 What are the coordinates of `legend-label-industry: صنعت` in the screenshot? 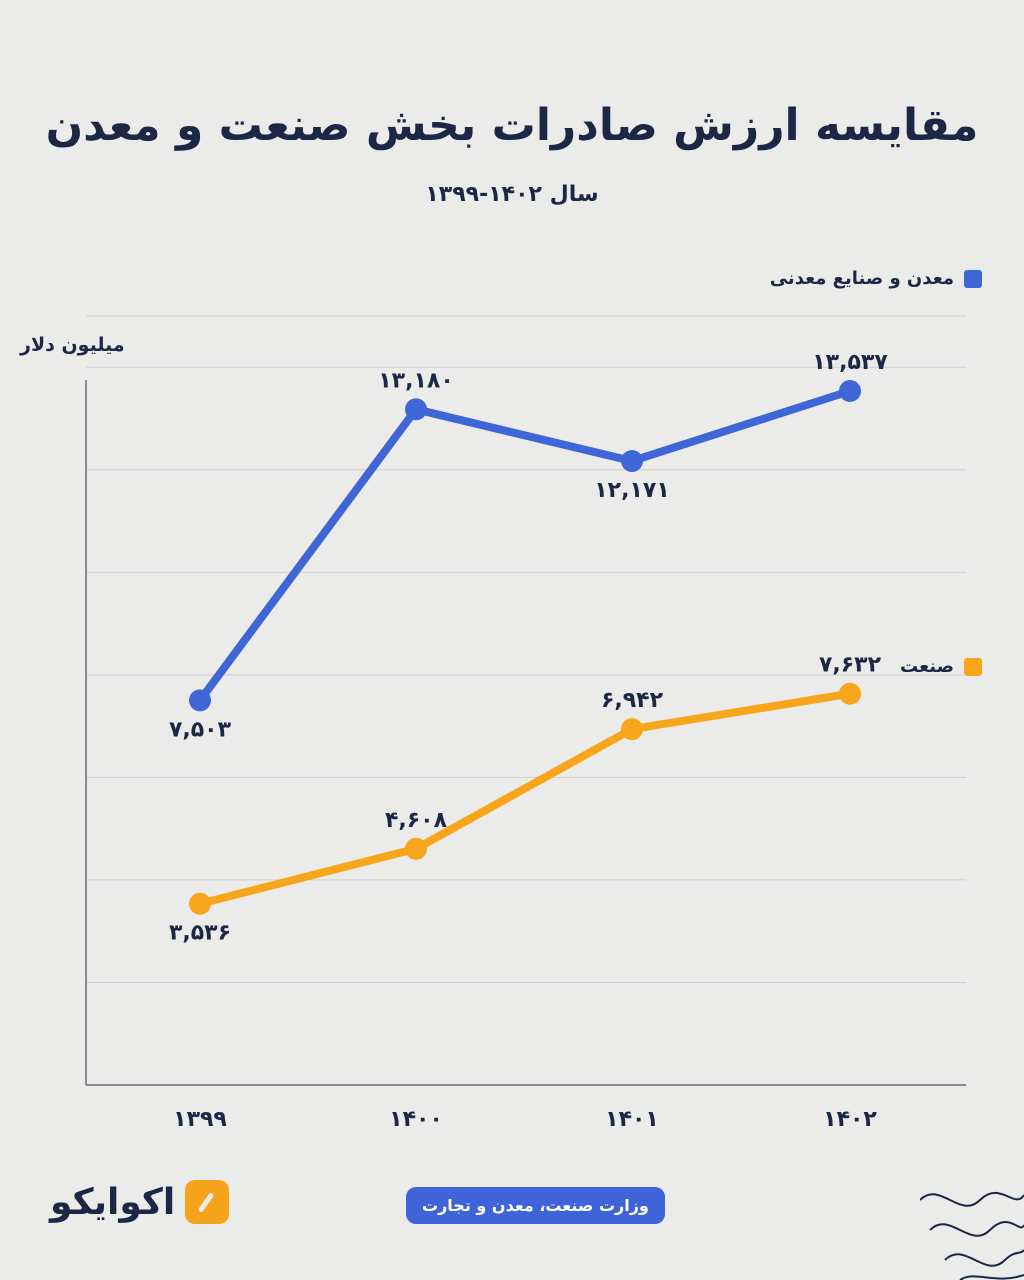 It's located at (927, 666).